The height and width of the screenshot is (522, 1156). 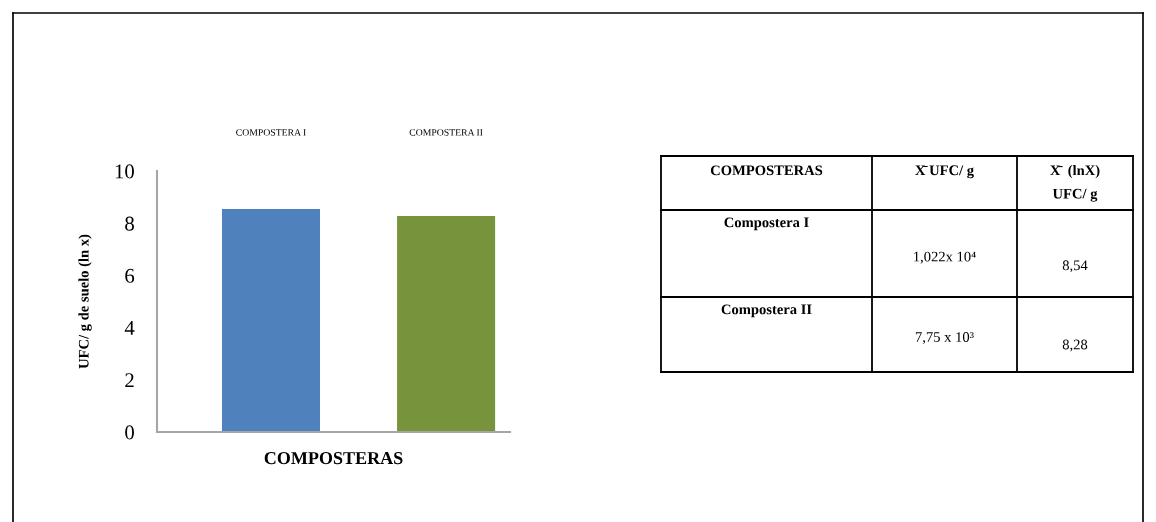 What do you see at coordinates (85, 301) in the screenshot?
I see `y-axis-title: UFC/ g de suelo (ln x)` at bounding box center [85, 301].